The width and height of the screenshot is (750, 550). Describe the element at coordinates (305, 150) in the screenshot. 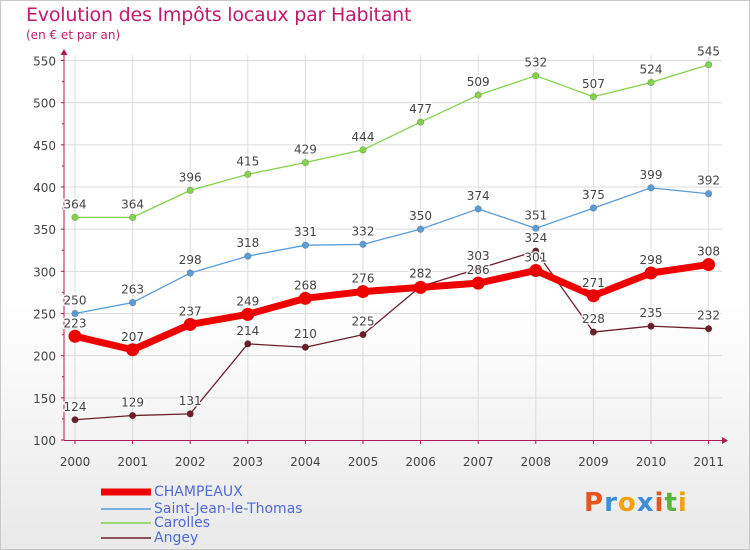

I see `data-label-carolles: 429` at that location.